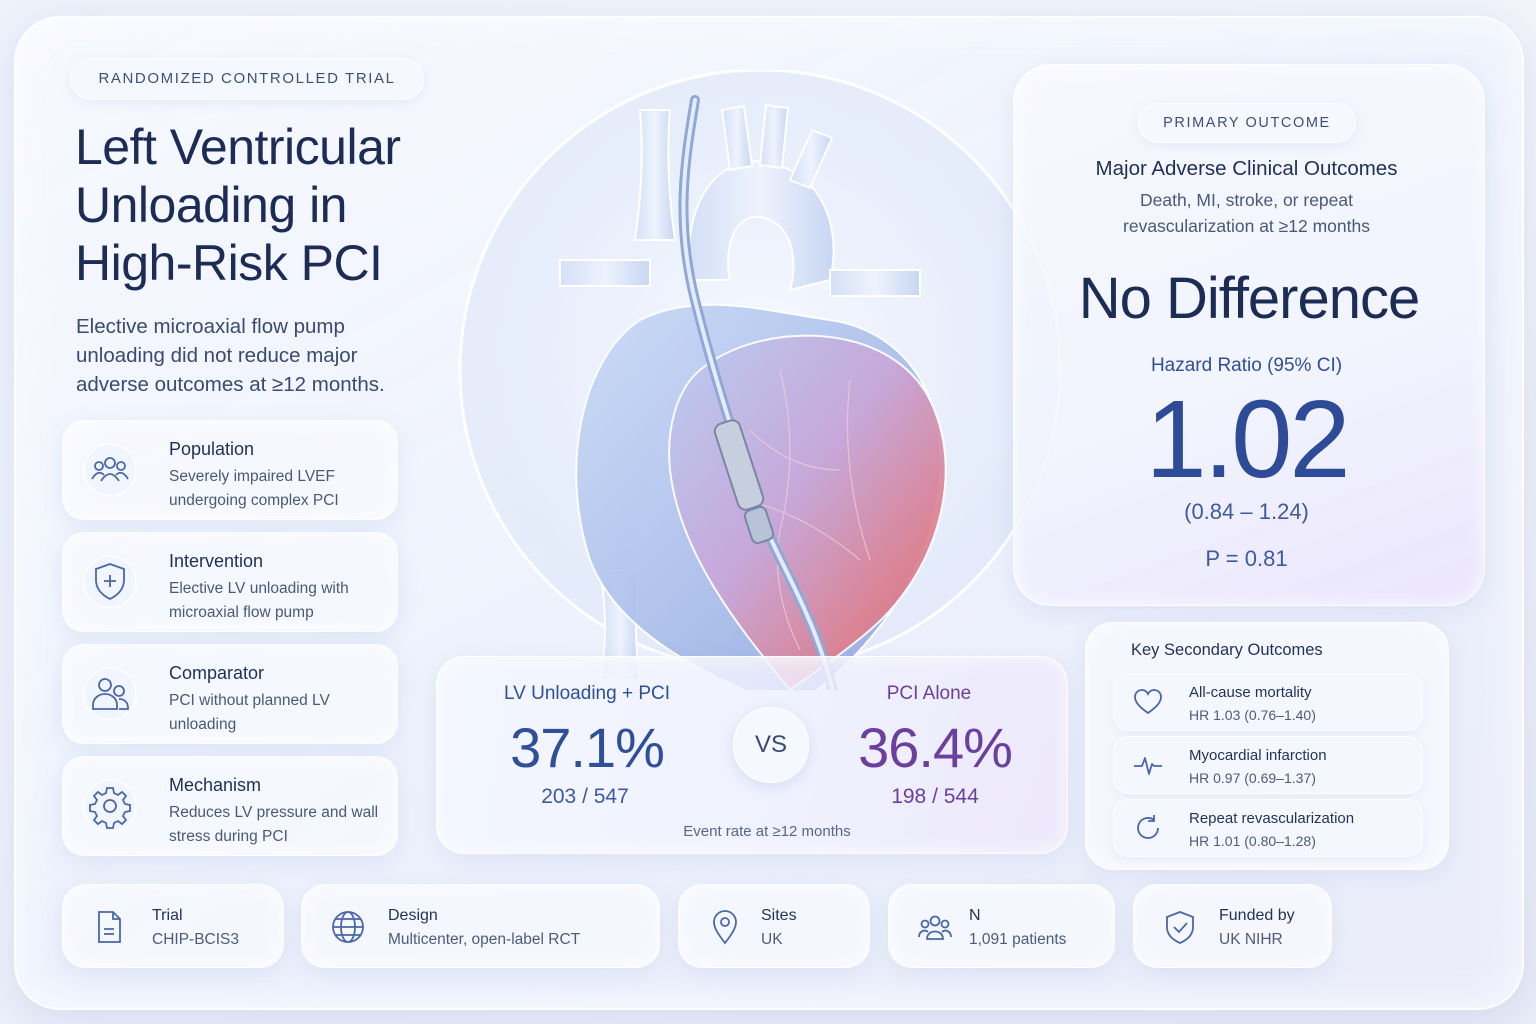 Image resolution: width=1536 pixels, height=1024 pixels. I want to click on trial-type-label: RANDOMIZED CONTROLLED TRIAL, so click(247, 78).